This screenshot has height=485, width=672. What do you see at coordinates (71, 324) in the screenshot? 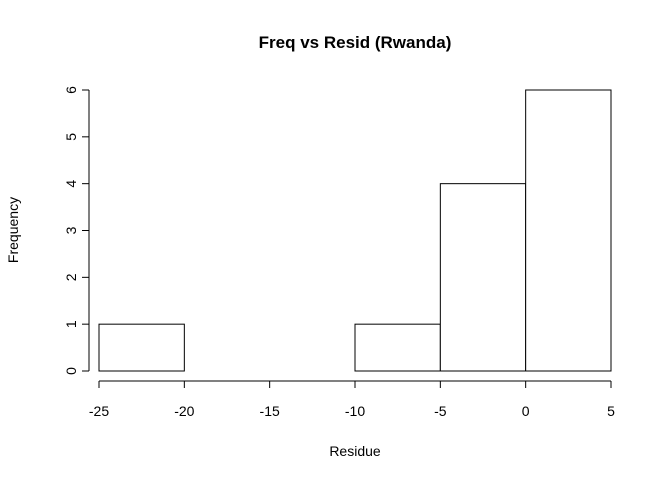
I see `y-tick-label: 1` at bounding box center [71, 324].